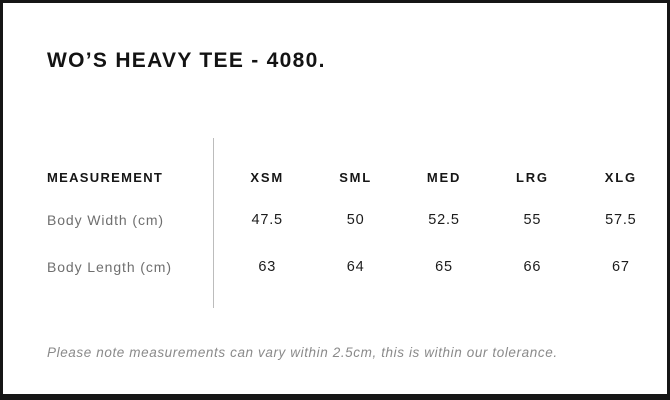 The image size is (670, 400). What do you see at coordinates (532, 177) in the screenshot?
I see `size-header-lrg: LRG` at bounding box center [532, 177].